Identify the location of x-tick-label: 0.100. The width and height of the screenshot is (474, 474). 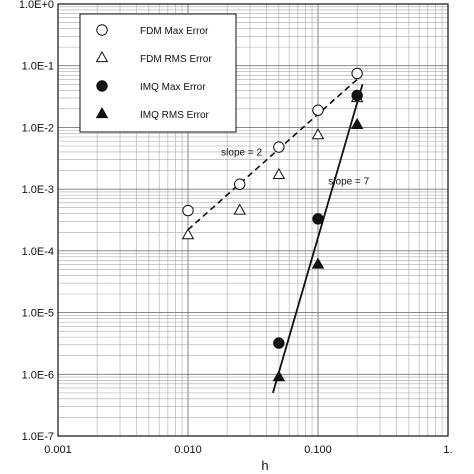
(318, 450).